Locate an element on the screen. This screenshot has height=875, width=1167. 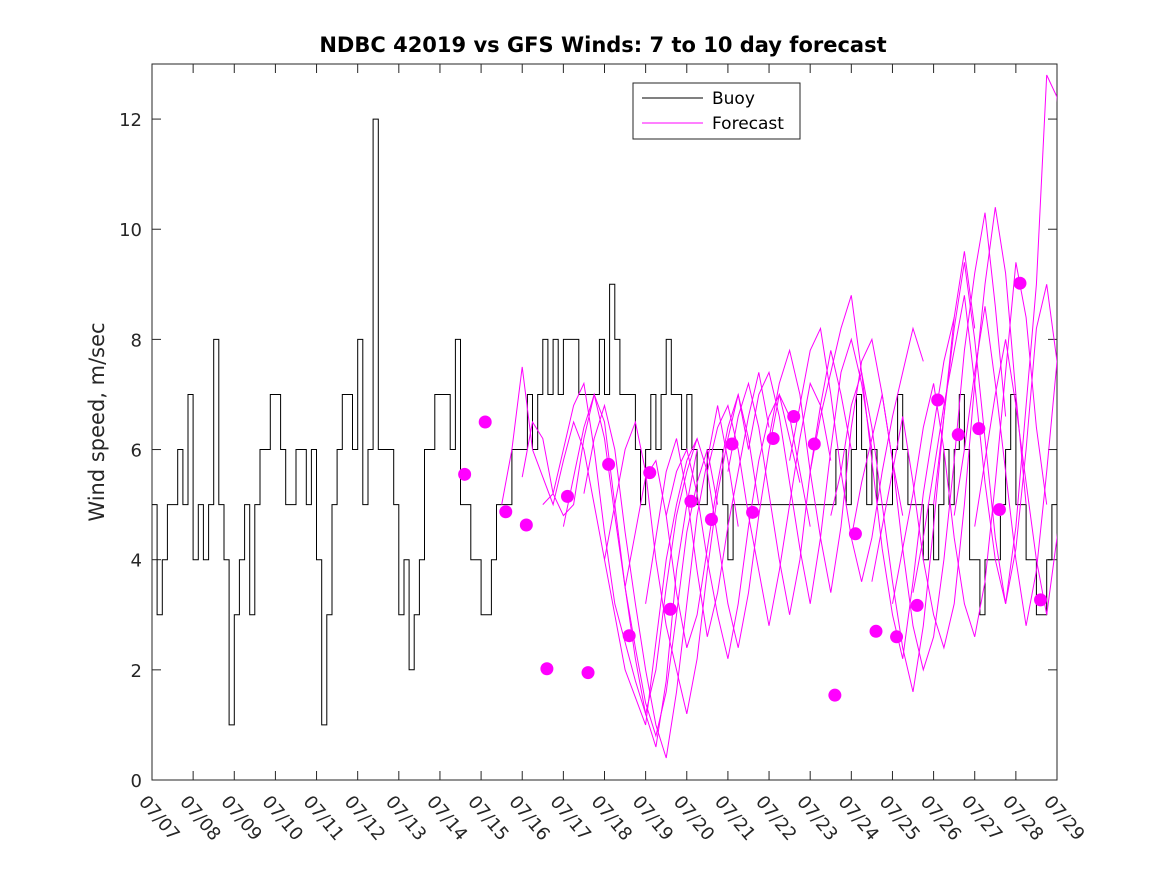
y-axis-label: Wind speed, m/sec is located at coordinates (97, 421).